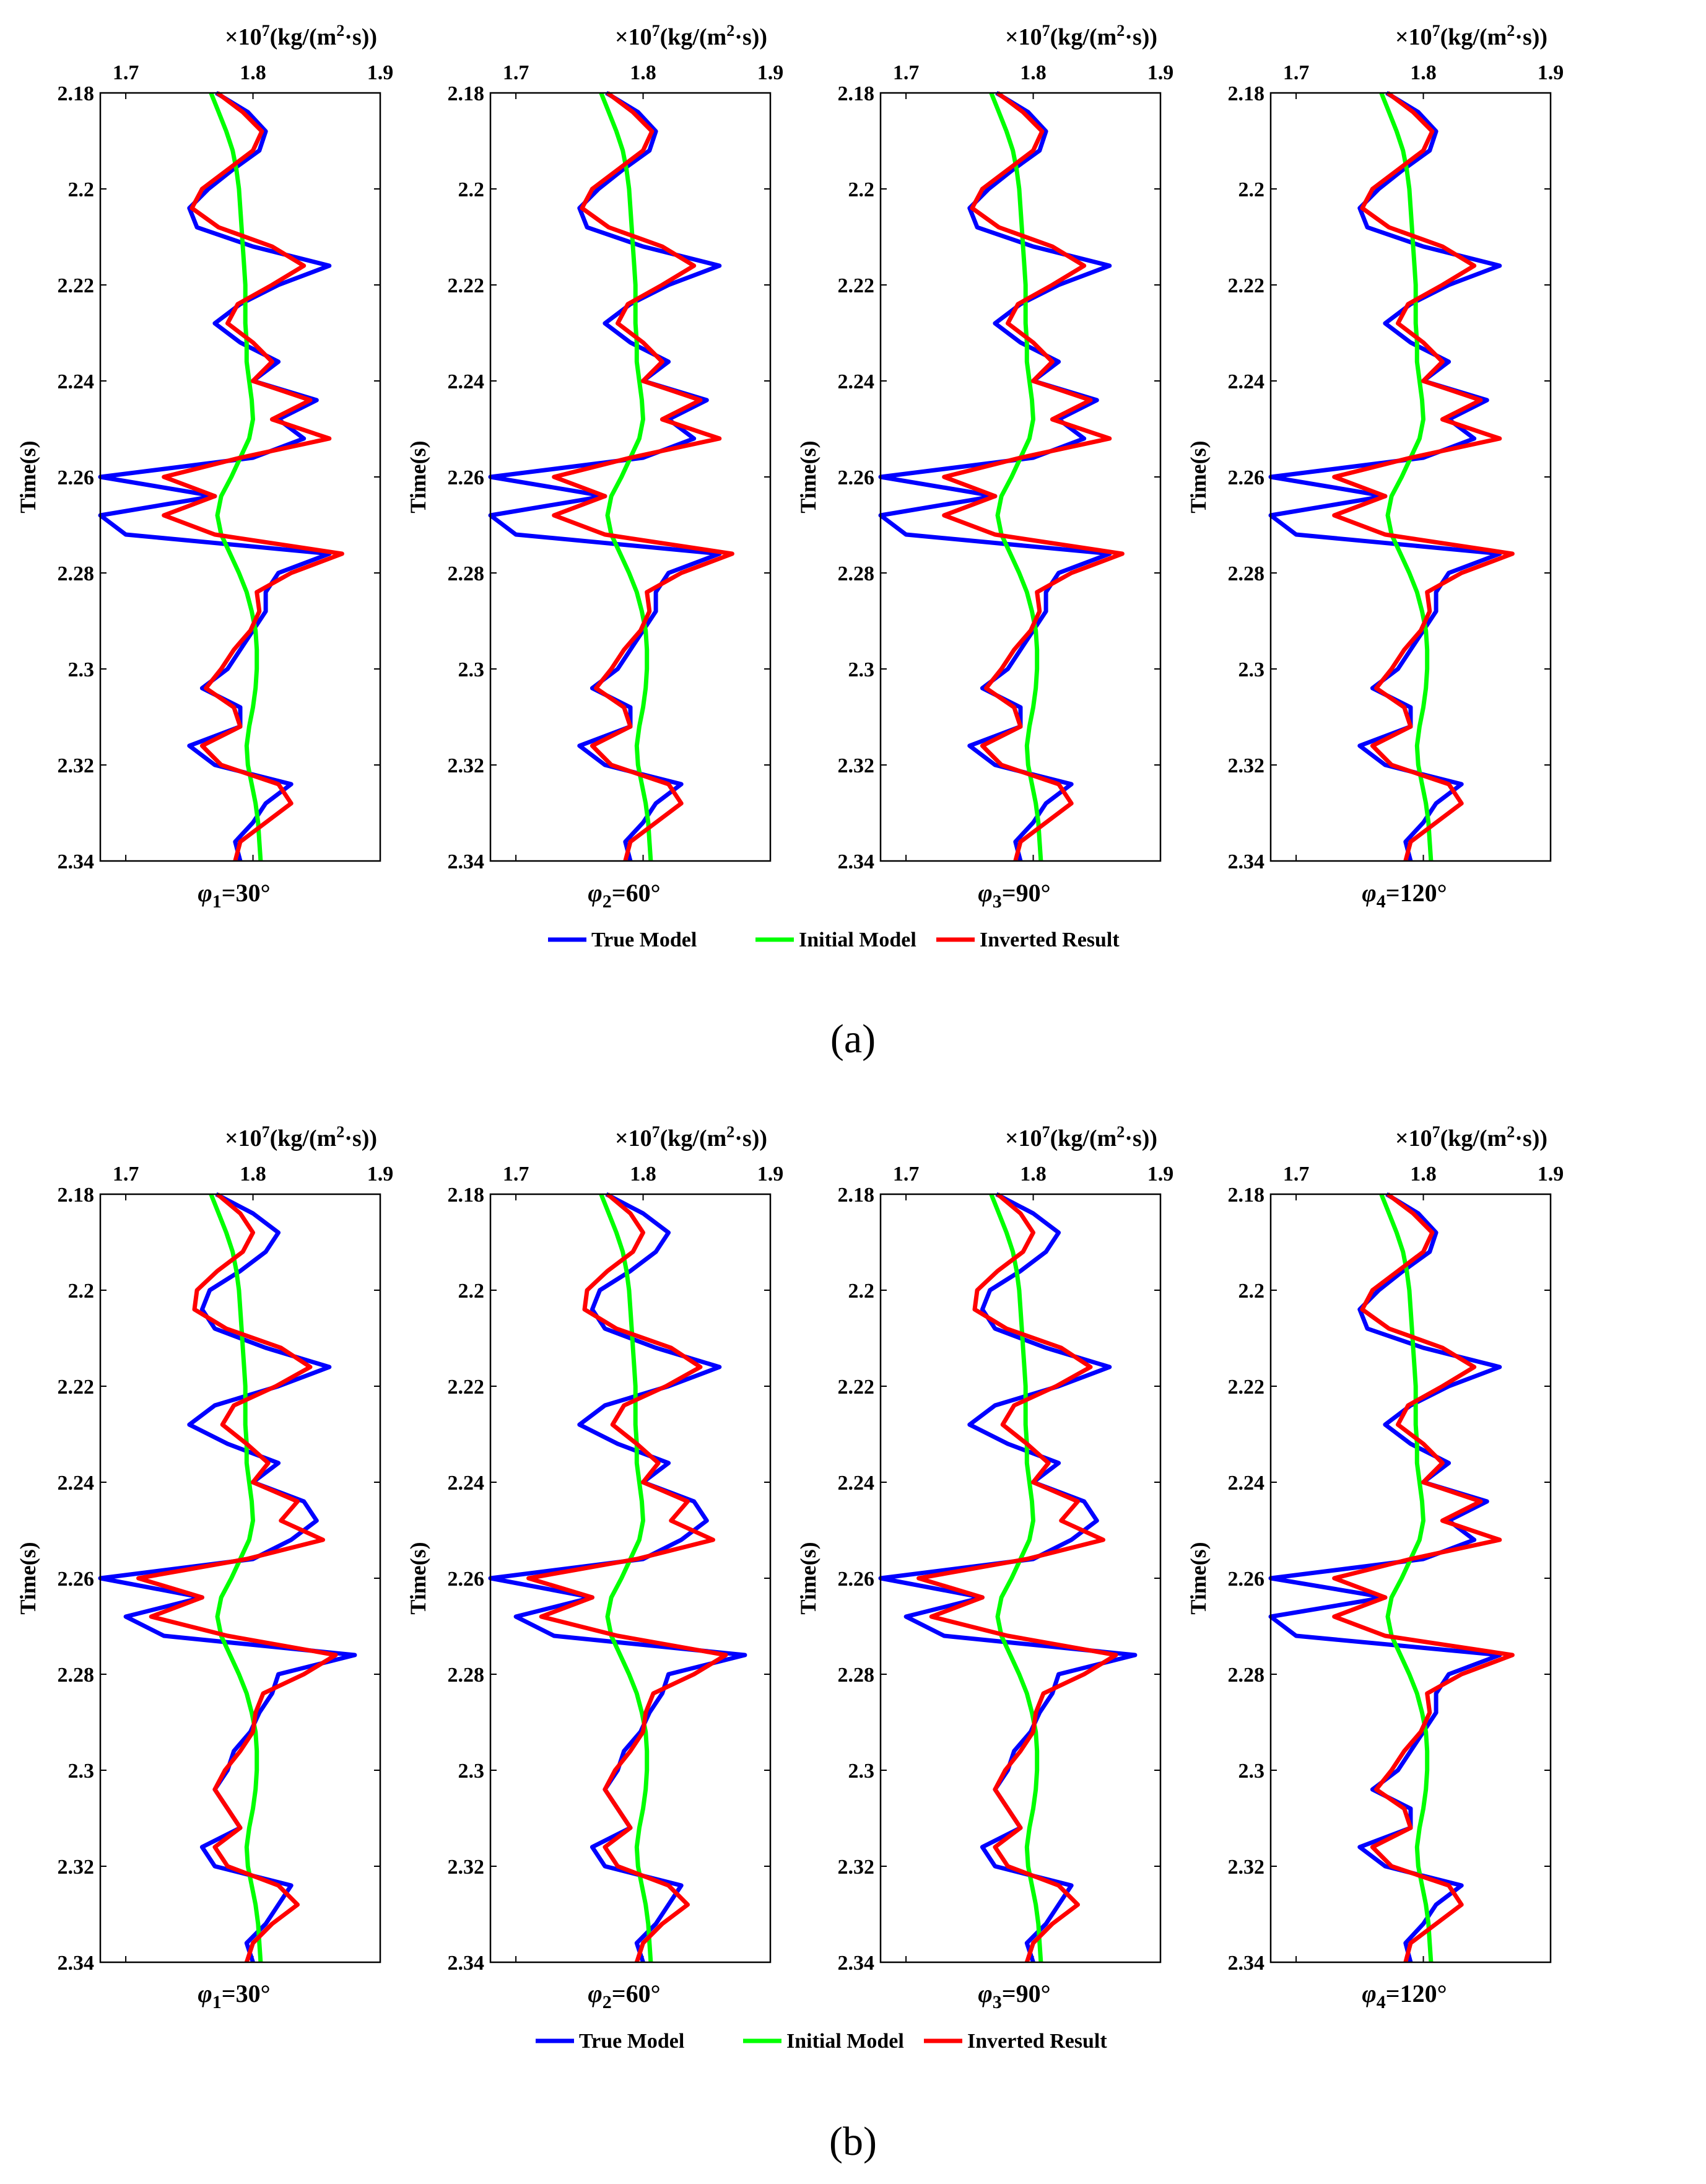 This screenshot has width=1706, height=2184. What do you see at coordinates (246, 1993) in the screenshot?
I see `azimuth-value: =30°` at bounding box center [246, 1993].